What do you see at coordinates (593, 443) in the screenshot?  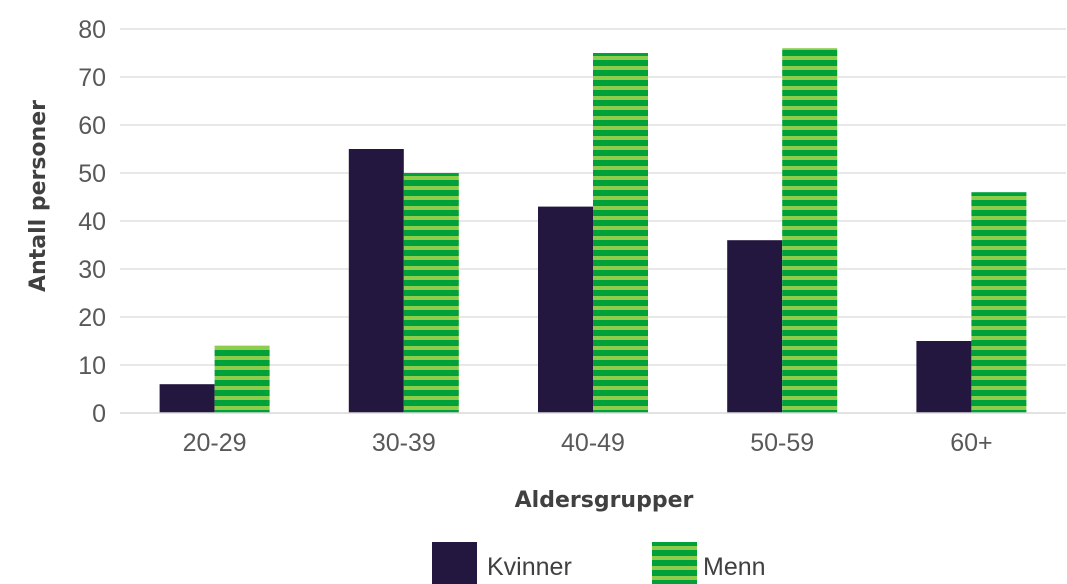 I see `x-tick-label: 40-49` at bounding box center [593, 443].